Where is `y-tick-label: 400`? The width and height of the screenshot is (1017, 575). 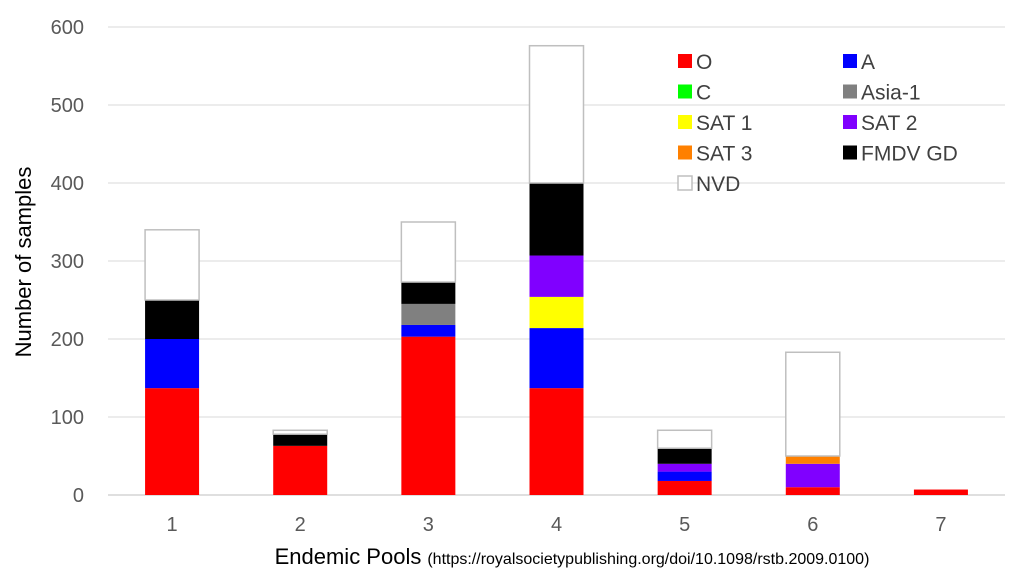 y-tick-label: 400 is located at coordinates (67, 184).